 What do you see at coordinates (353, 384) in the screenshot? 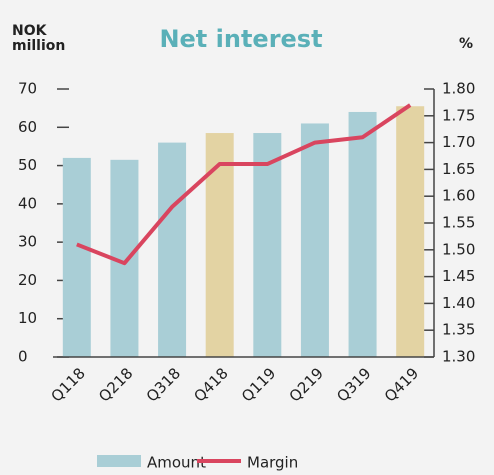
I see `x-tick-label: Q319` at bounding box center [353, 384].